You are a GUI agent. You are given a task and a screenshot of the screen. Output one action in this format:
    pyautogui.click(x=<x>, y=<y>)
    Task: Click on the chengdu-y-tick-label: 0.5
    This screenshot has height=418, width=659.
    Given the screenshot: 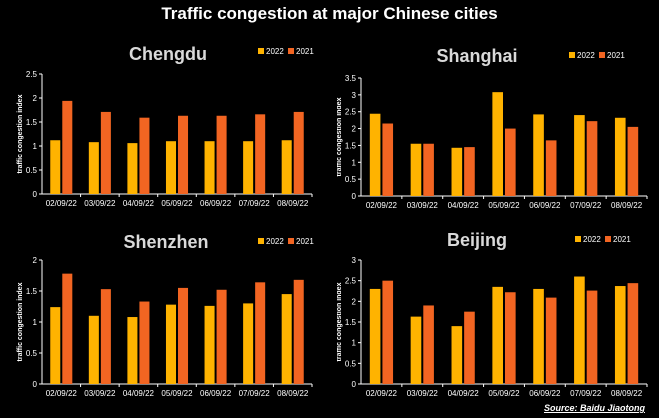 What is the action you would take?
    pyautogui.click(x=32, y=170)
    